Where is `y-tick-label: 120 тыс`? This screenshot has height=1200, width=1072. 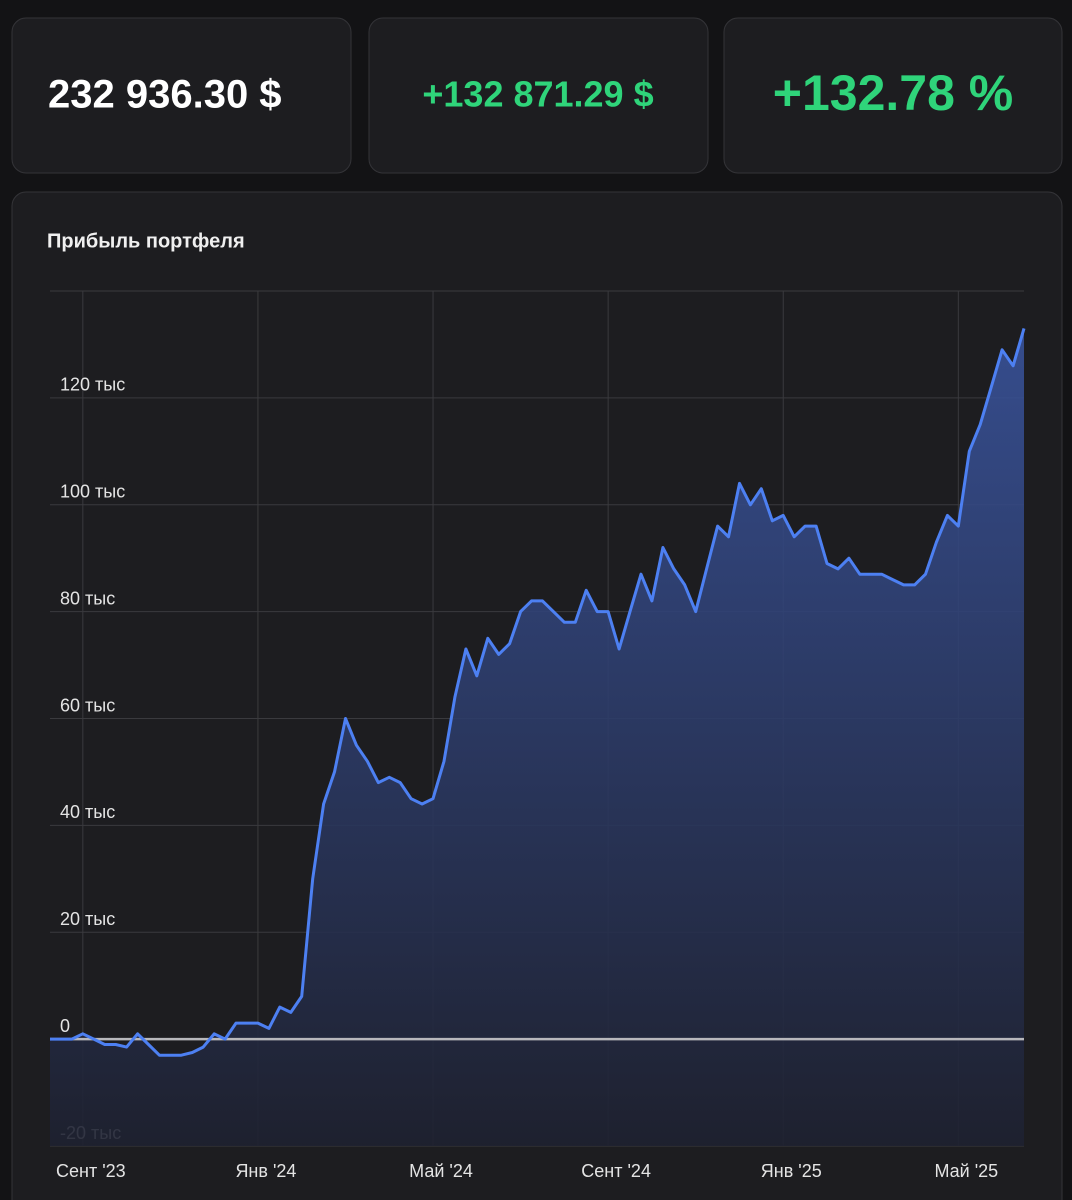
y-tick-label: 120 тыс is located at coordinates (92, 385).